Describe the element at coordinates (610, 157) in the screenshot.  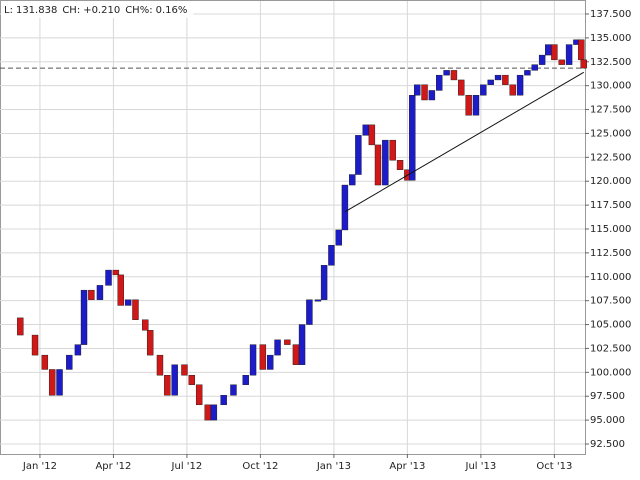
I see `y-tick-label: 122.500` at that location.